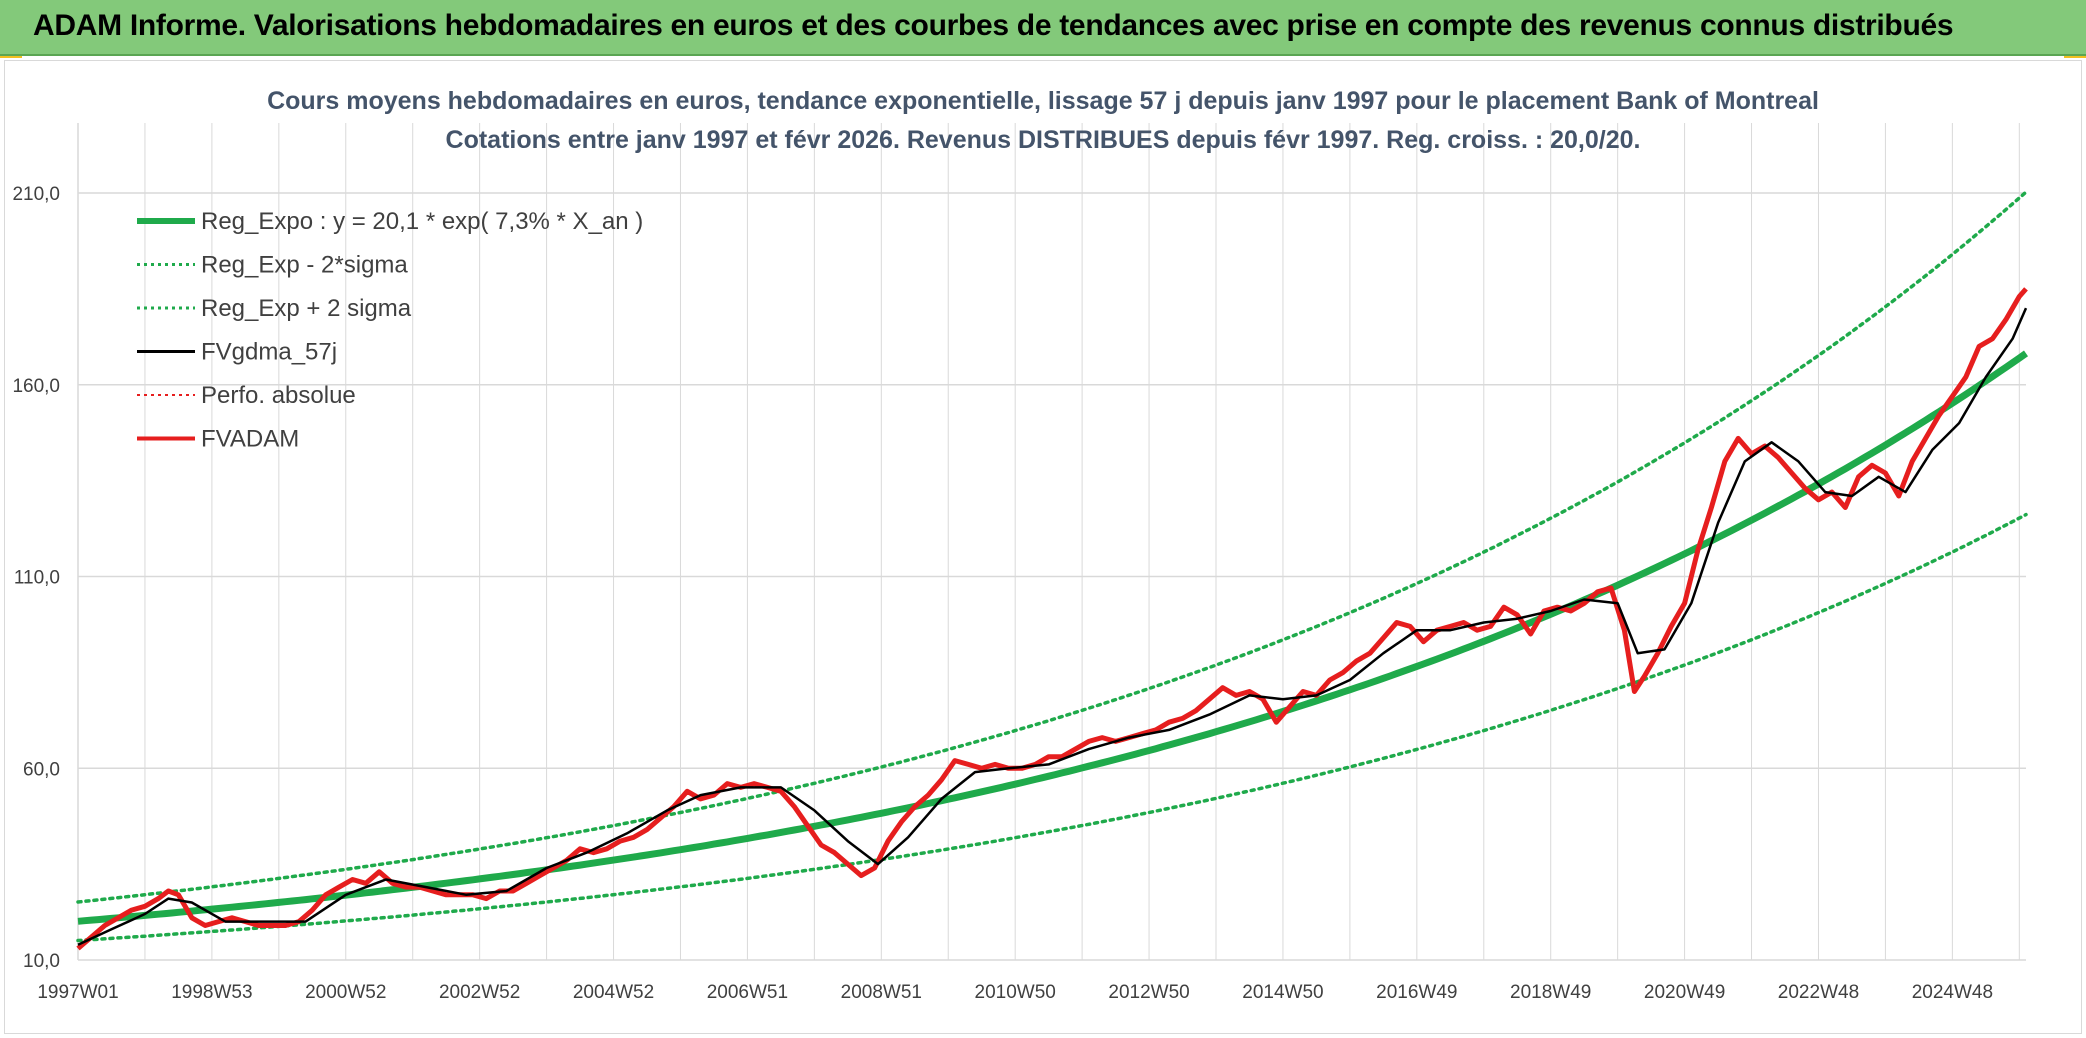  Describe the element at coordinates (1282, 992) in the screenshot. I see `x-tick-label: 2014W50` at that location.